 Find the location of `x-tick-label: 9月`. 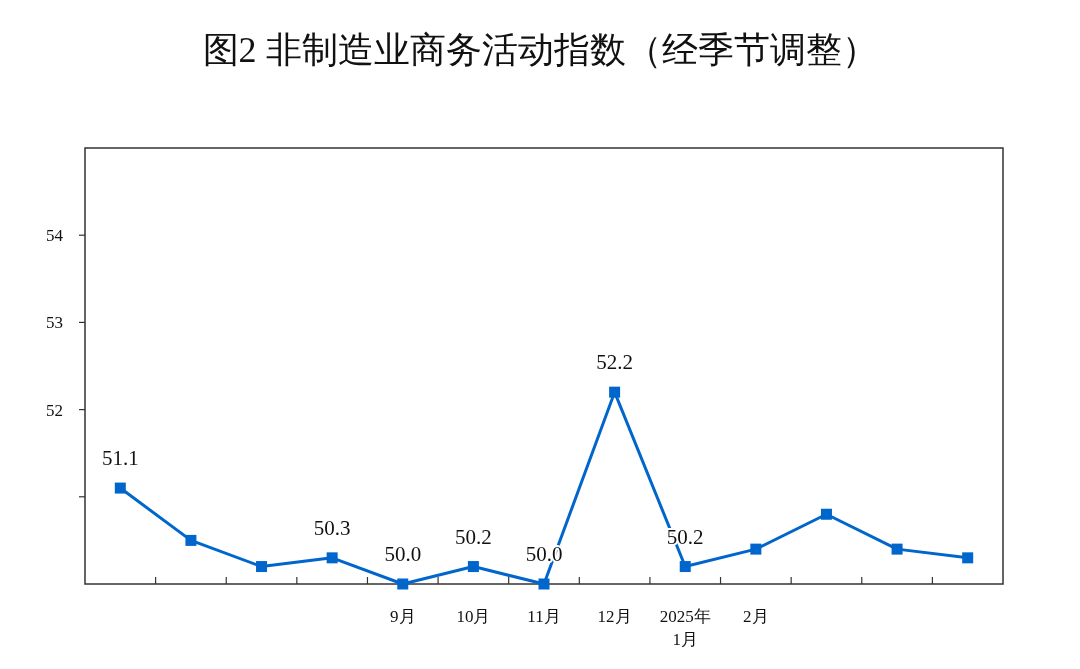

x-tick-label: 9月 is located at coordinates (403, 616).